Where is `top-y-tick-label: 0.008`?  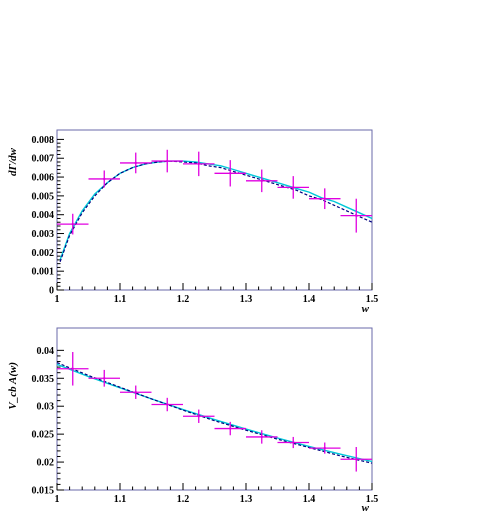 top-y-tick-label: 0.008 is located at coordinates (43, 140).